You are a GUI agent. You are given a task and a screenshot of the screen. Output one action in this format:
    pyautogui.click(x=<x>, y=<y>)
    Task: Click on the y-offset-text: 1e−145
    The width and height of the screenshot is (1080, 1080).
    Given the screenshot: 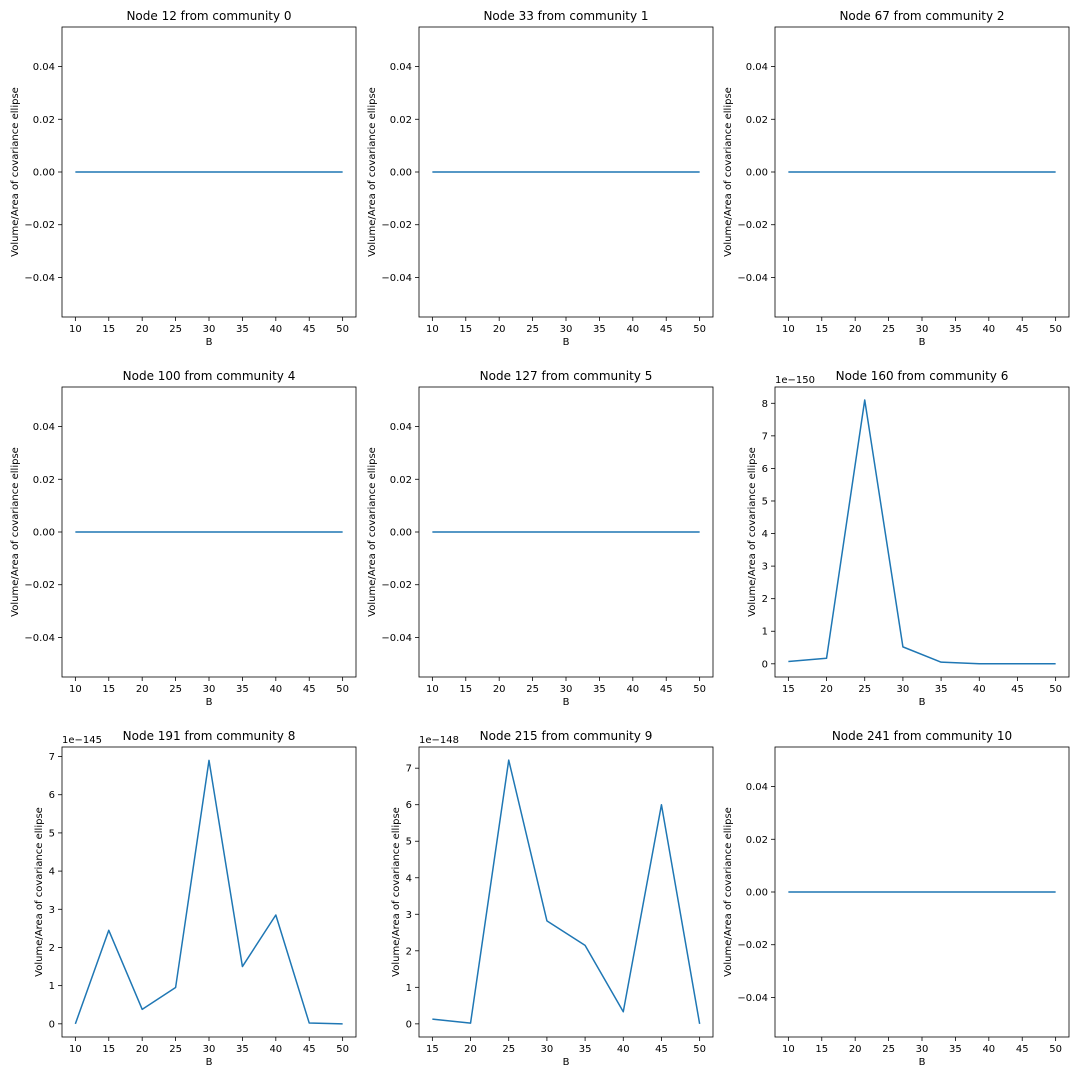 What is the action you would take?
    pyautogui.click(x=82, y=740)
    